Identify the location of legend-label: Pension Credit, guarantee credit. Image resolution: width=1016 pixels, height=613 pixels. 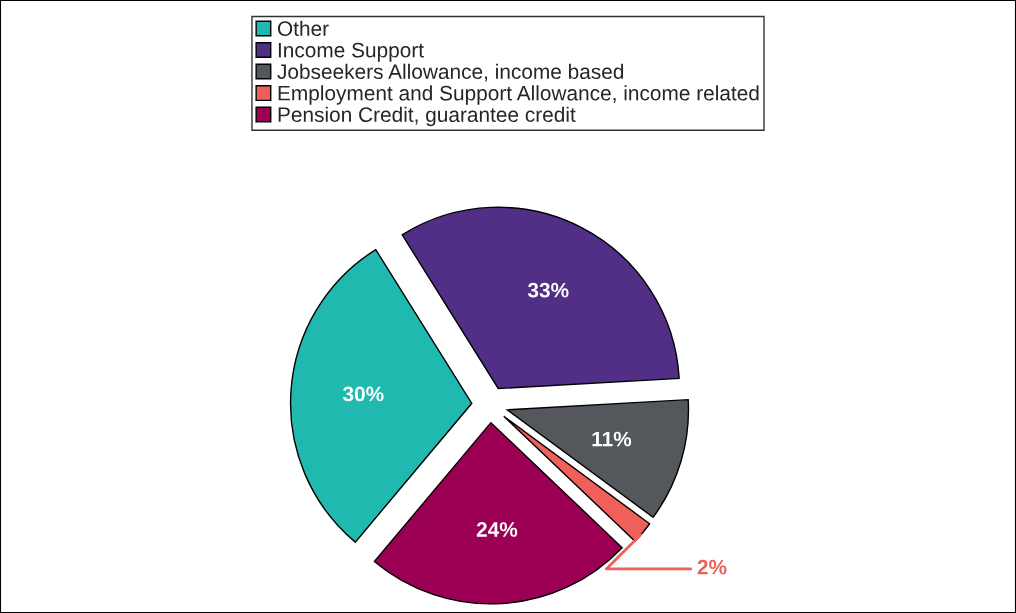
(427, 116).